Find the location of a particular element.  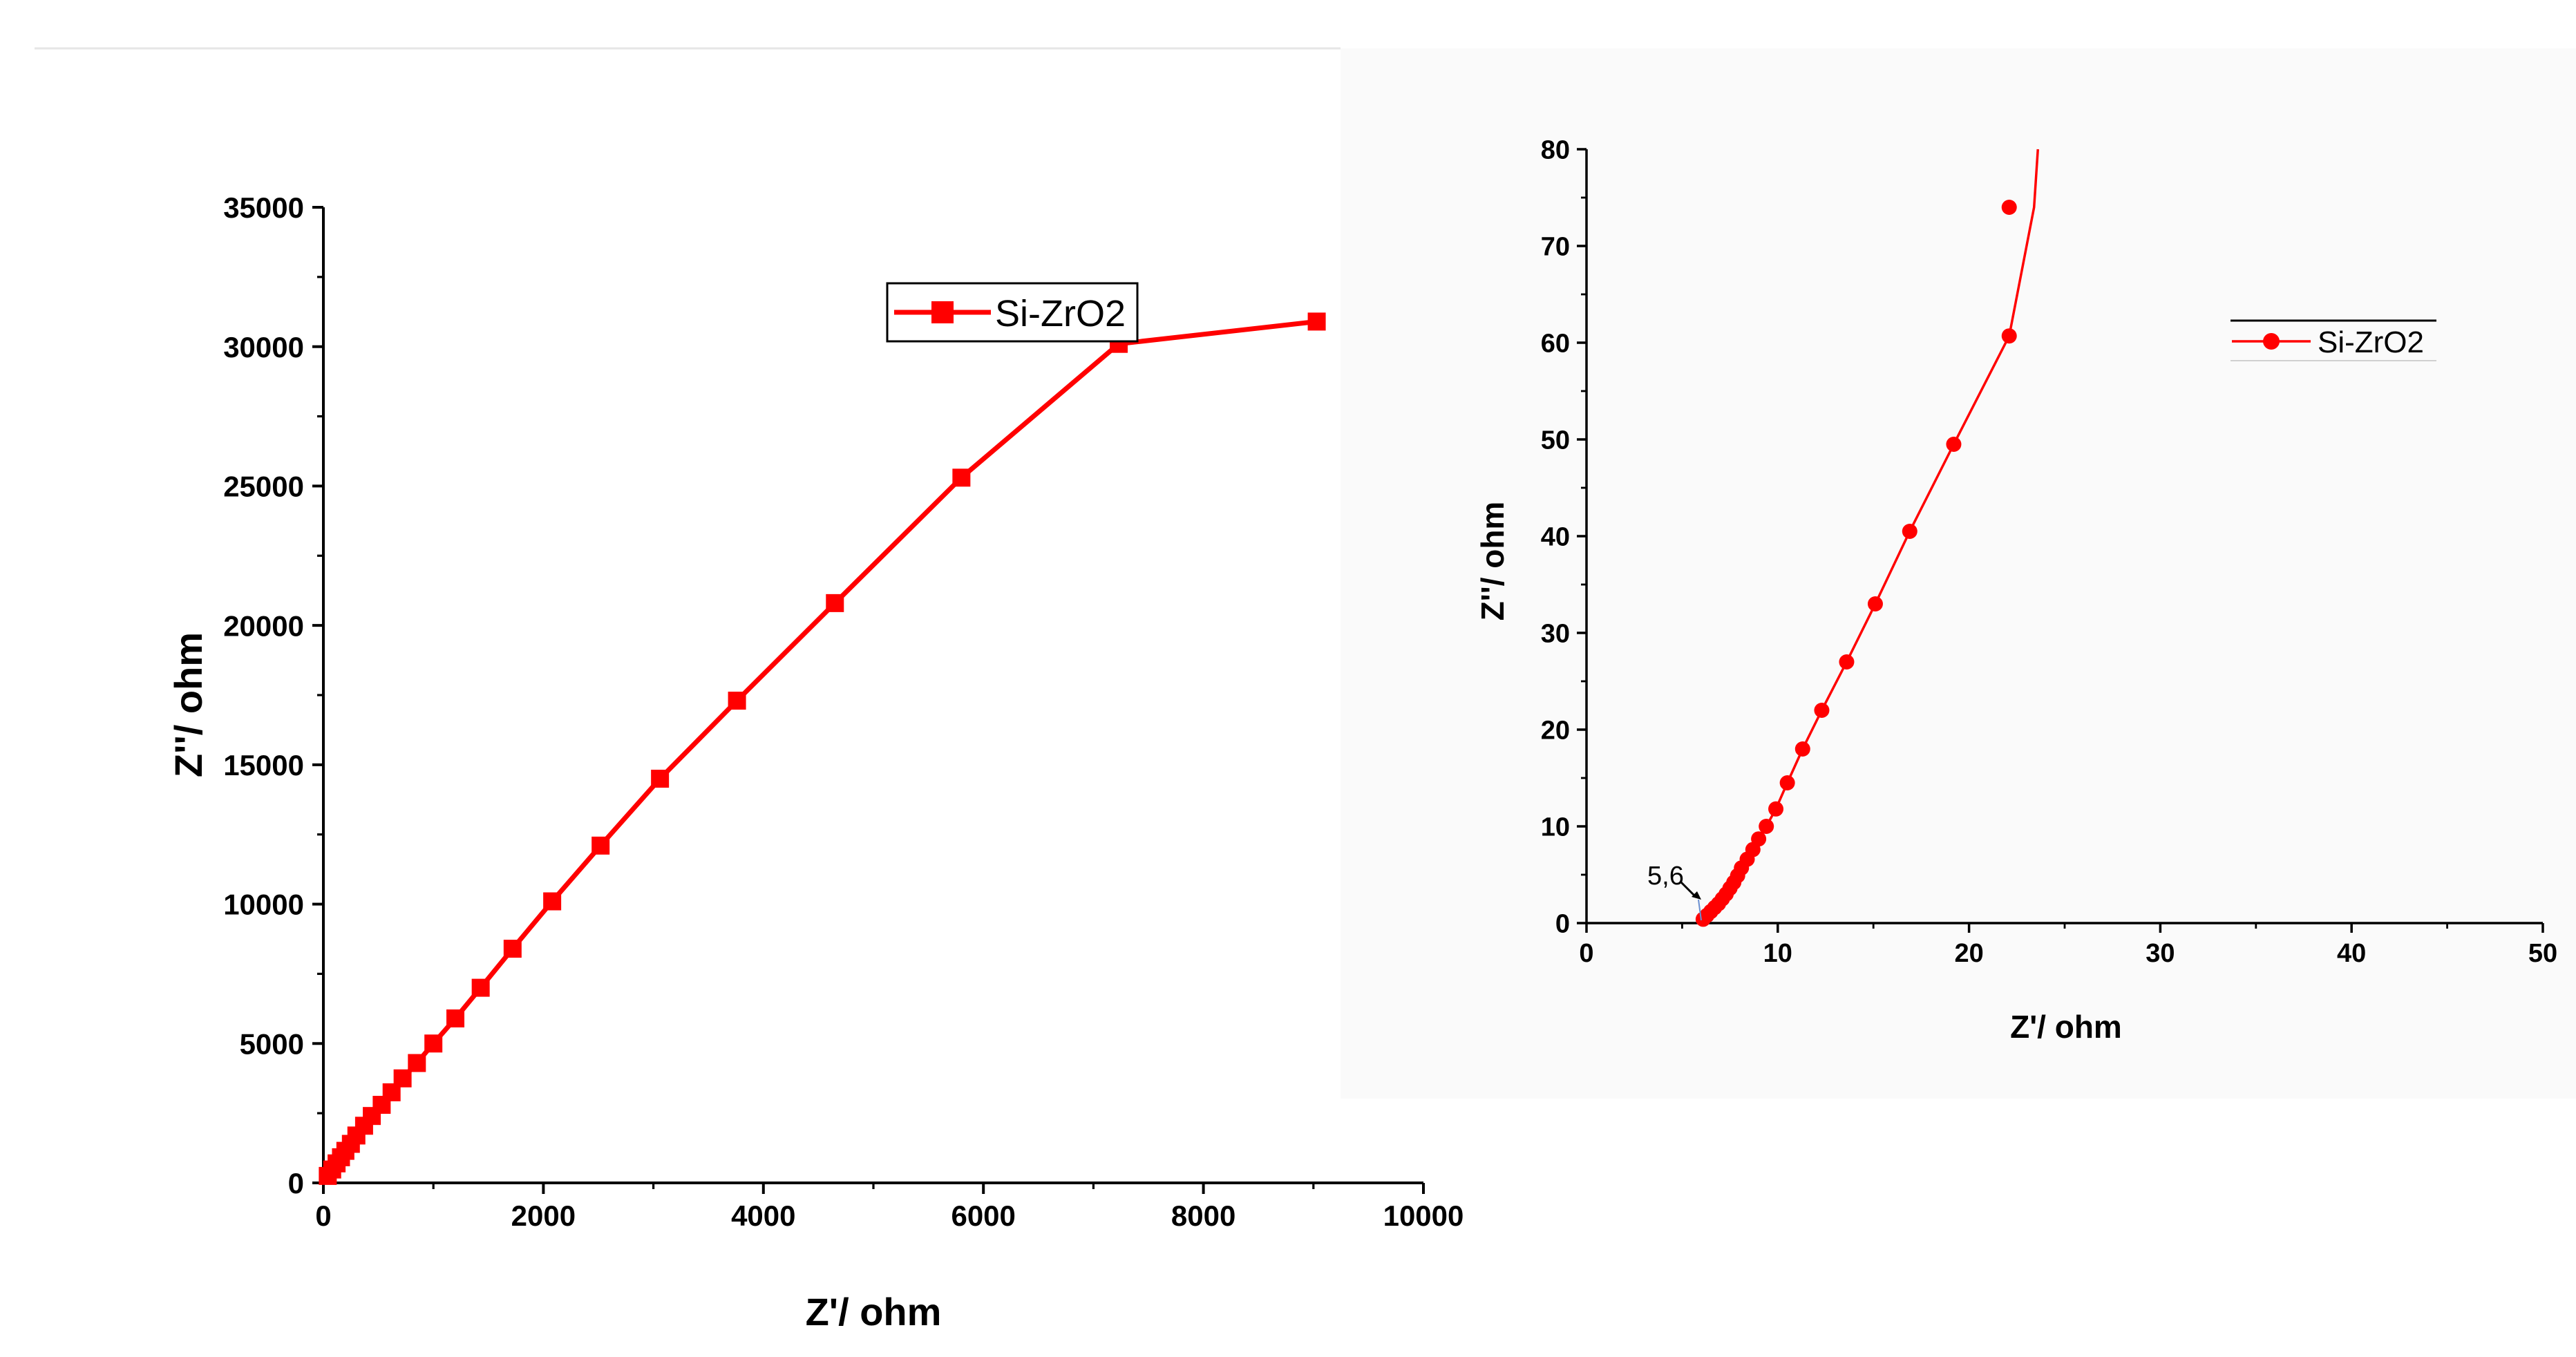

chart-right-y-ticks: 0 10 20 30 40 50 60 70 80 is located at coordinates (1564, 537).